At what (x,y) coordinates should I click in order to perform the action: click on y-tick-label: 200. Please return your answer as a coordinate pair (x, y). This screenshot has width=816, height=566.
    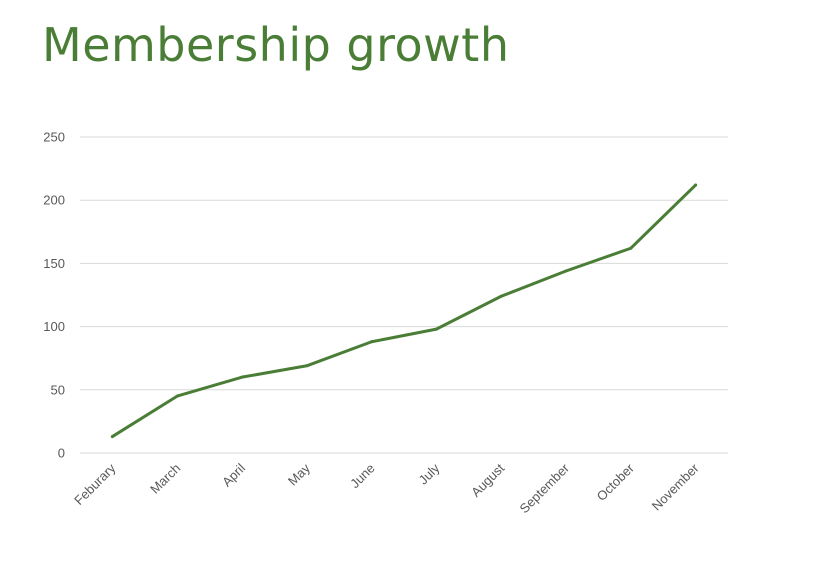
    Looking at the image, I should click on (54, 200).